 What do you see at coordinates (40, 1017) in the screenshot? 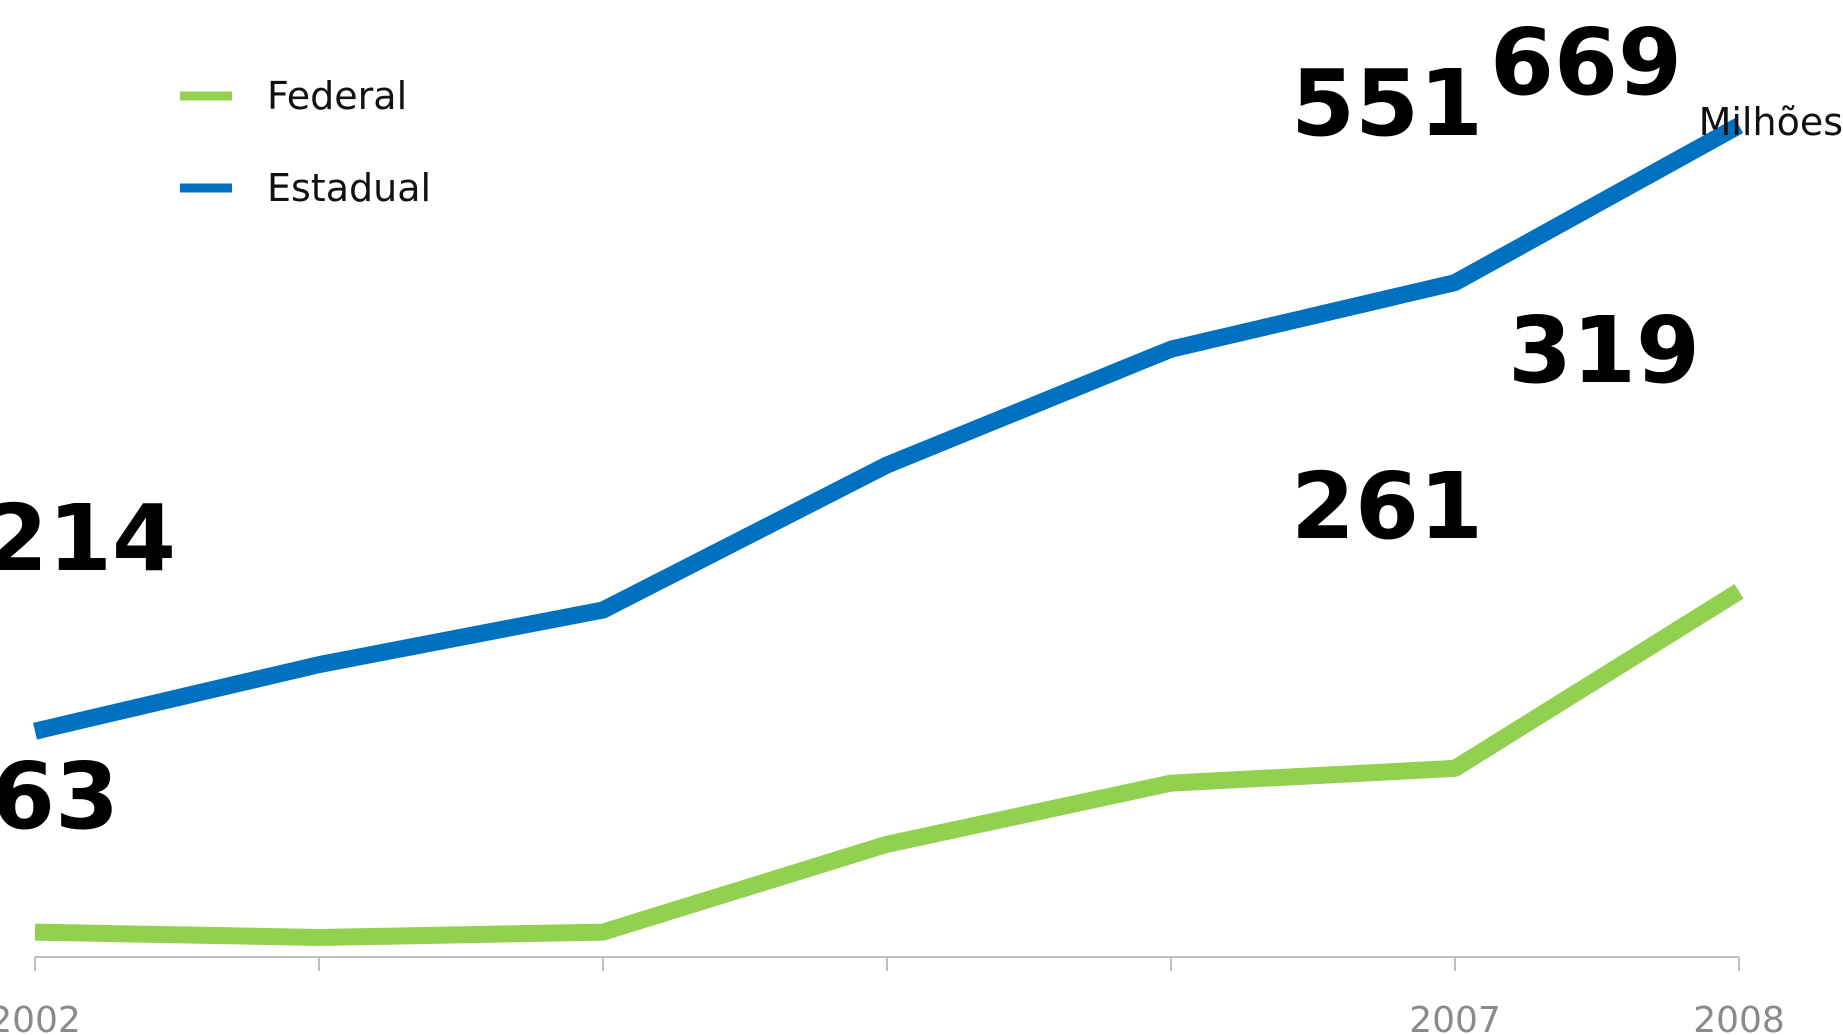
I see `x-tick-label: 2002` at bounding box center [40, 1017].